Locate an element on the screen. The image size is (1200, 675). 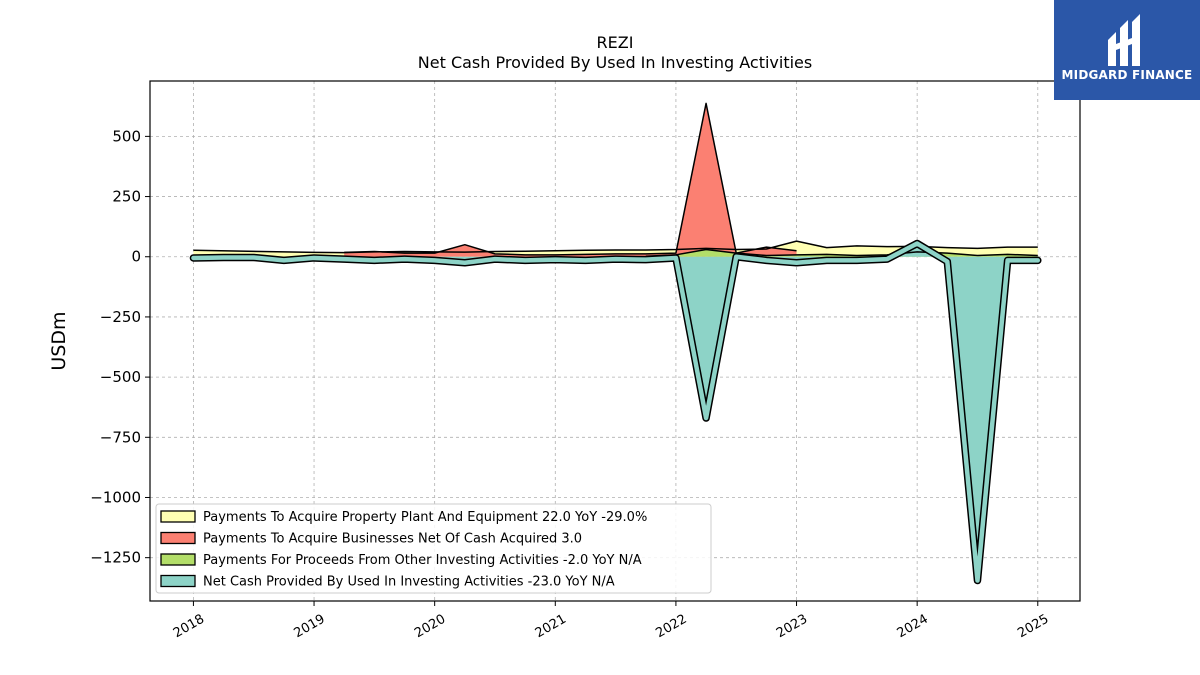
x-tick-label: 2025 is located at coordinates (1033, 627).